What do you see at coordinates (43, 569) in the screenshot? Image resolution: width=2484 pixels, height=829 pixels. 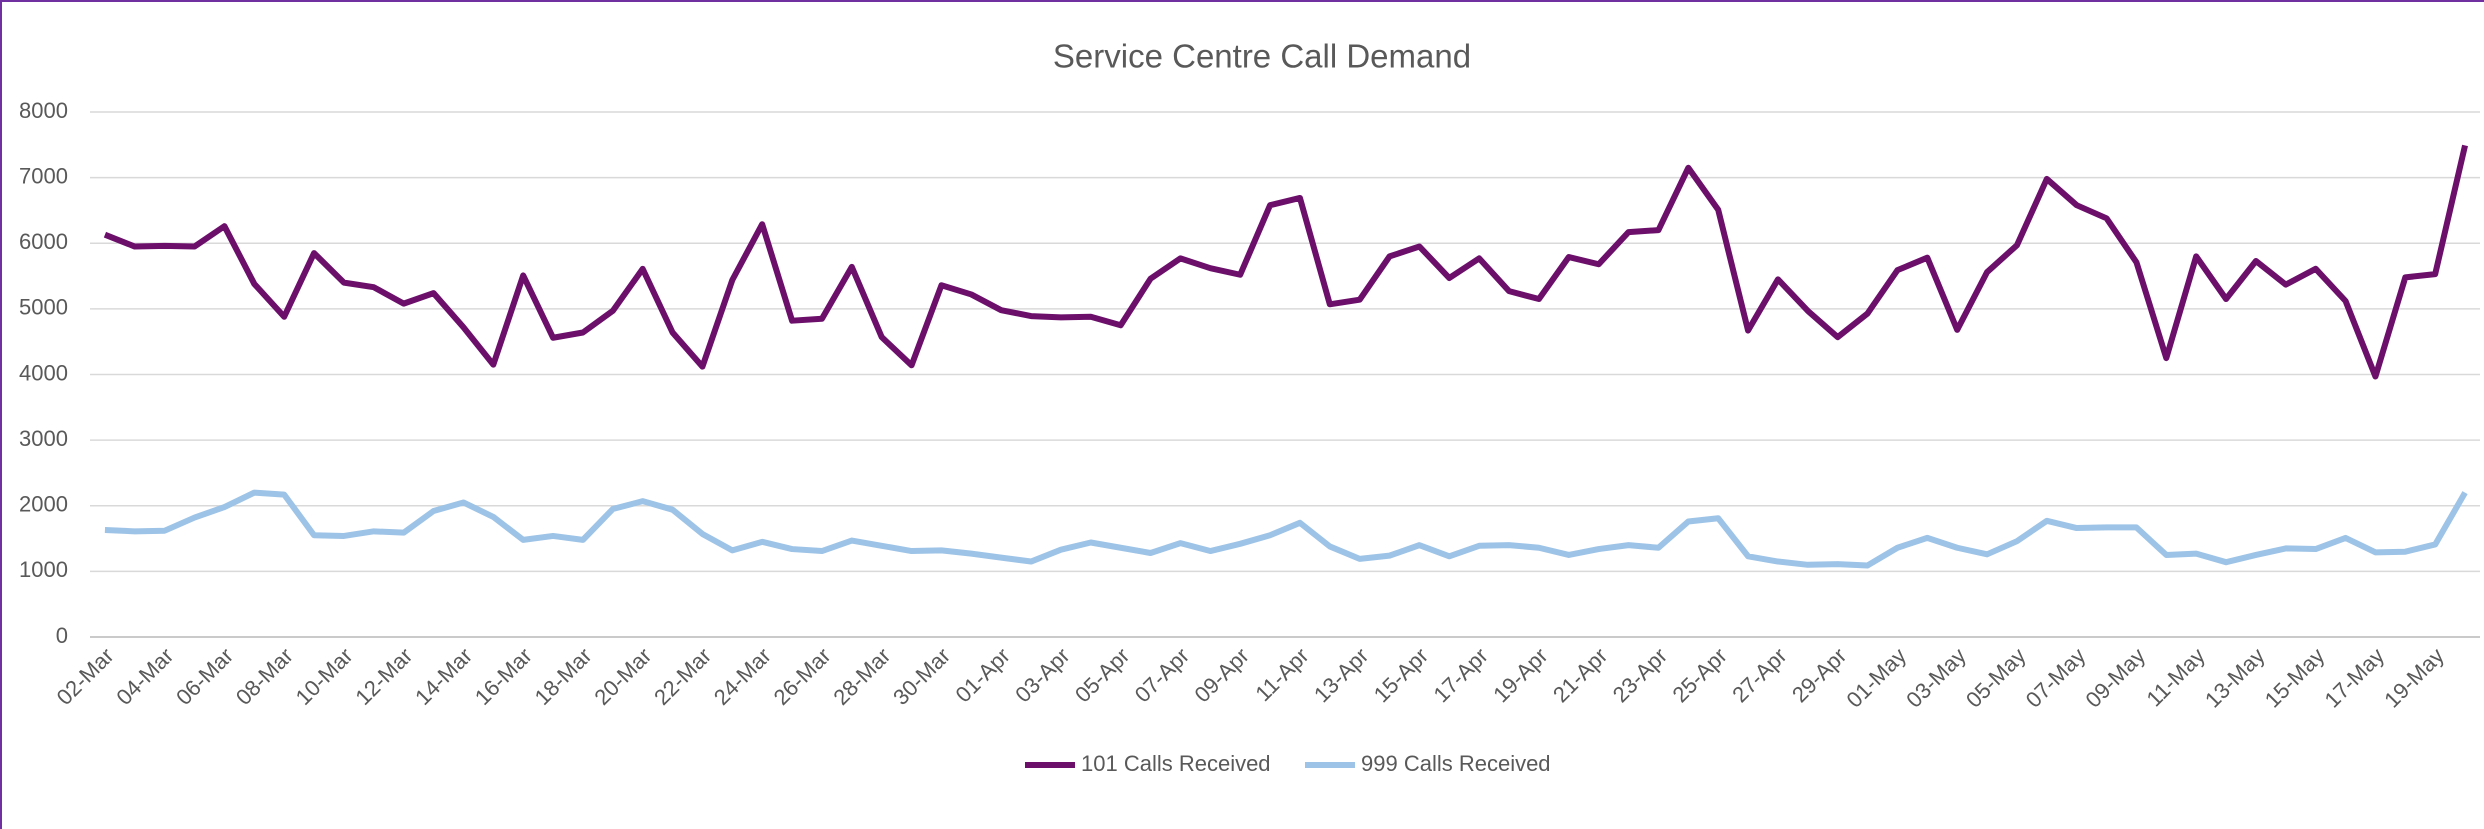 I see `y-tick-label: 1000` at bounding box center [43, 569].